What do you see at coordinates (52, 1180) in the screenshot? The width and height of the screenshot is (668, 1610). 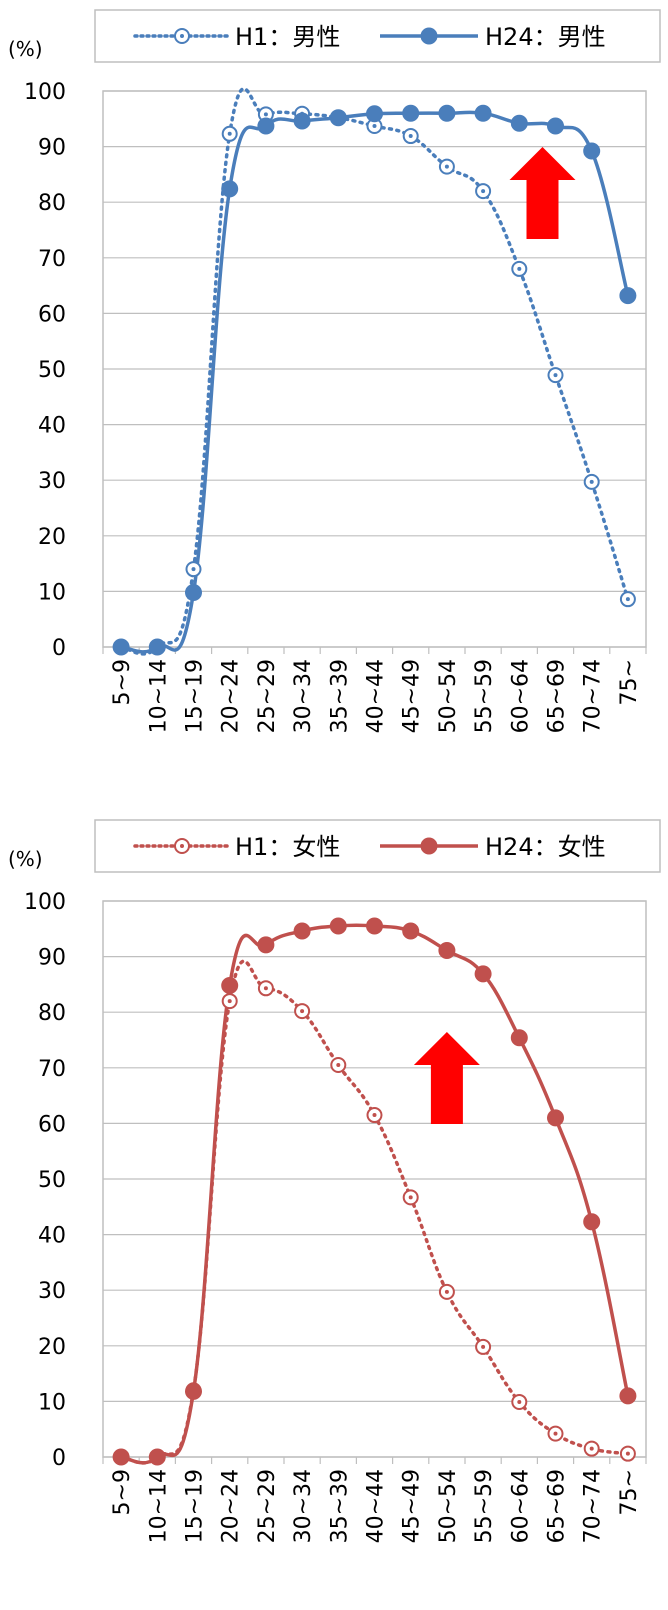 I see `y-tick-label: 50` at bounding box center [52, 1180].